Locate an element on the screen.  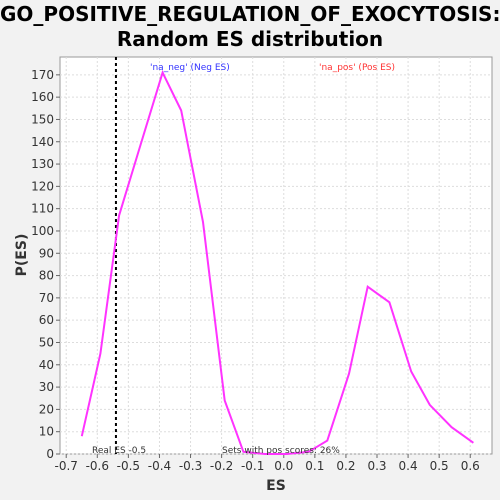
y-tick-label: 160 is located at coordinates (42, 97).